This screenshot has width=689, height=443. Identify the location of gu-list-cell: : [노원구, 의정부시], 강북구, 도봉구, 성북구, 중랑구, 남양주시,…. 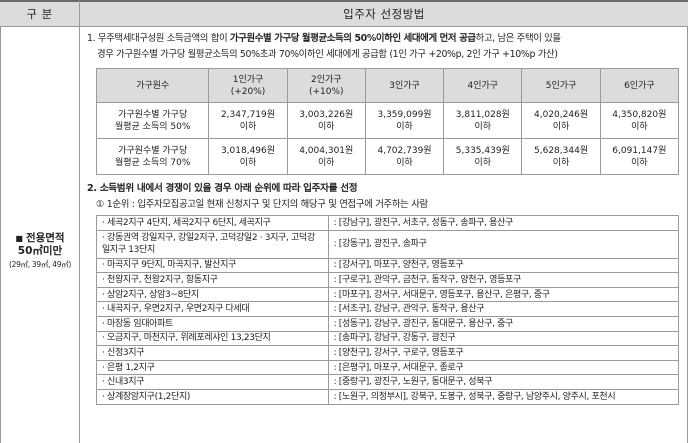
(503, 396).